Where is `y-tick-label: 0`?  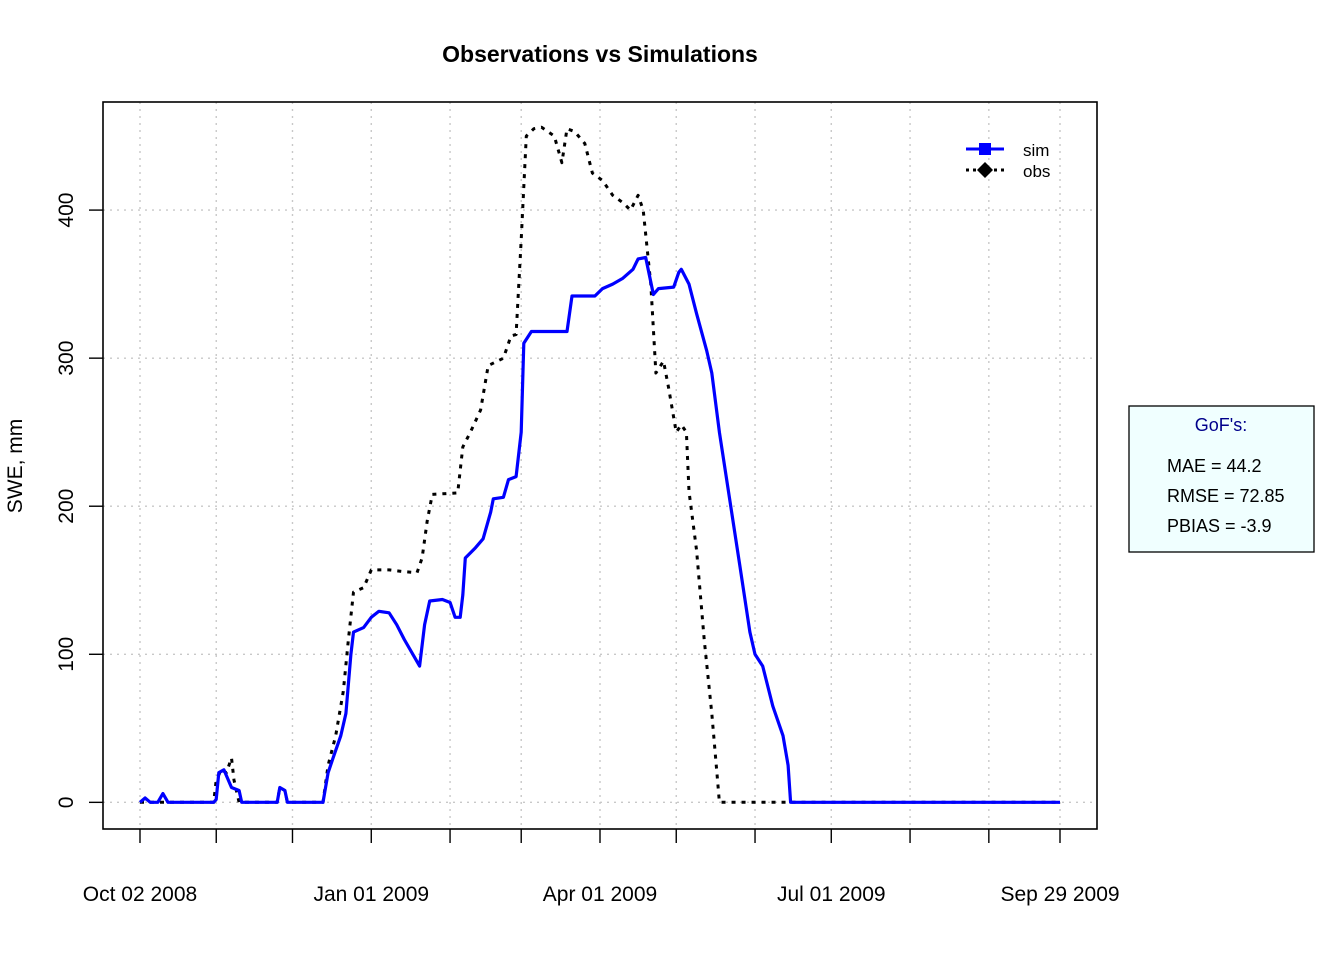
y-tick-label: 0 is located at coordinates (66, 803).